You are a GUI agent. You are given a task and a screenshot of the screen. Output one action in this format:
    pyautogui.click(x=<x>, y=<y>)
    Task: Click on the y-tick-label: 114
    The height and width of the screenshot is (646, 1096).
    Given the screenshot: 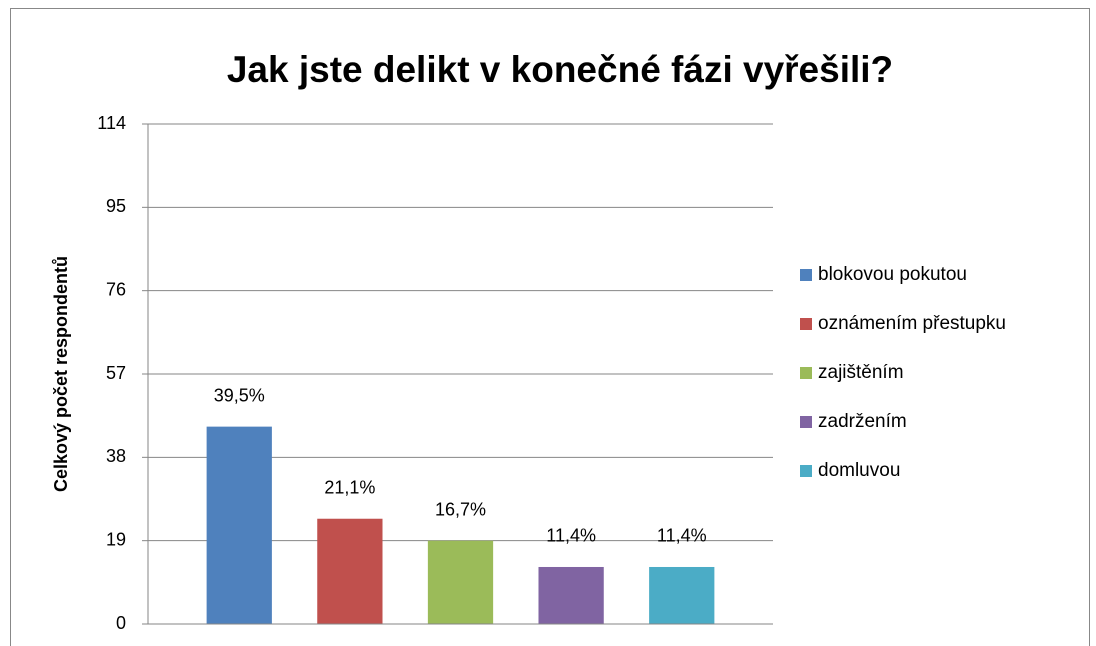 What is the action you would take?
    pyautogui.click(x=111, y=123)
    